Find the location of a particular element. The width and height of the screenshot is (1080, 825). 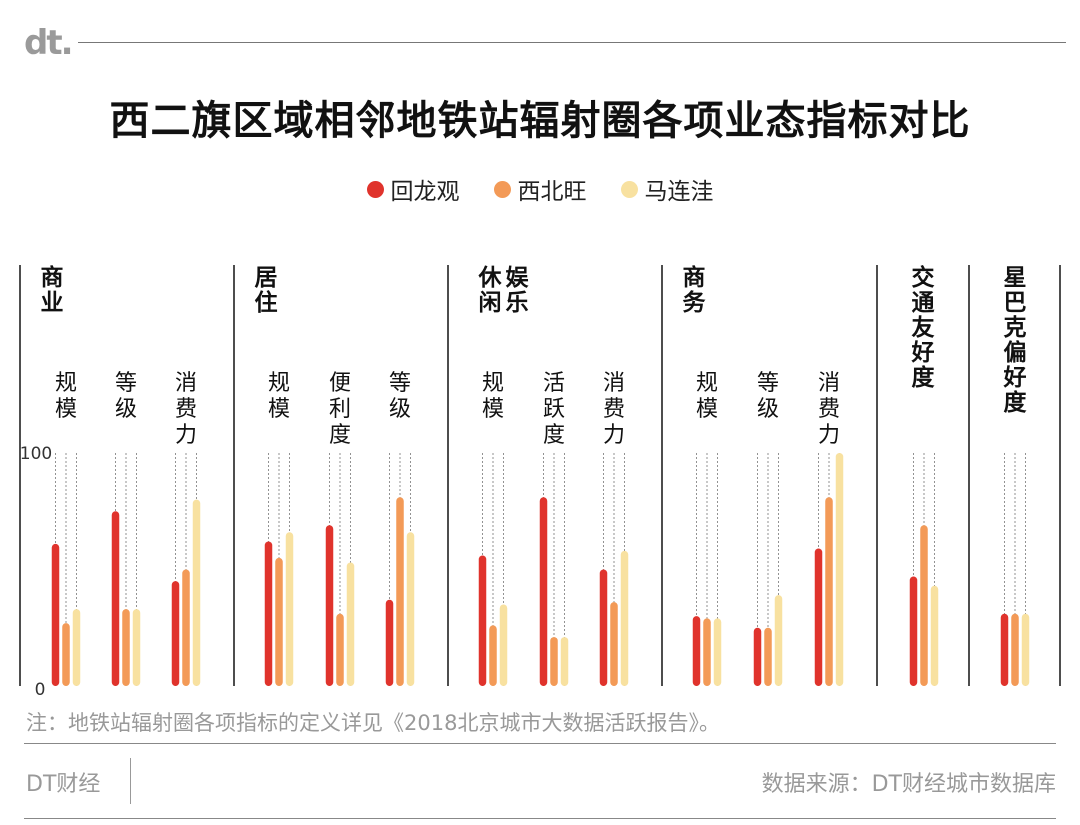

metric-label-2-2: 消费力 is located at coordinates (614, 409).